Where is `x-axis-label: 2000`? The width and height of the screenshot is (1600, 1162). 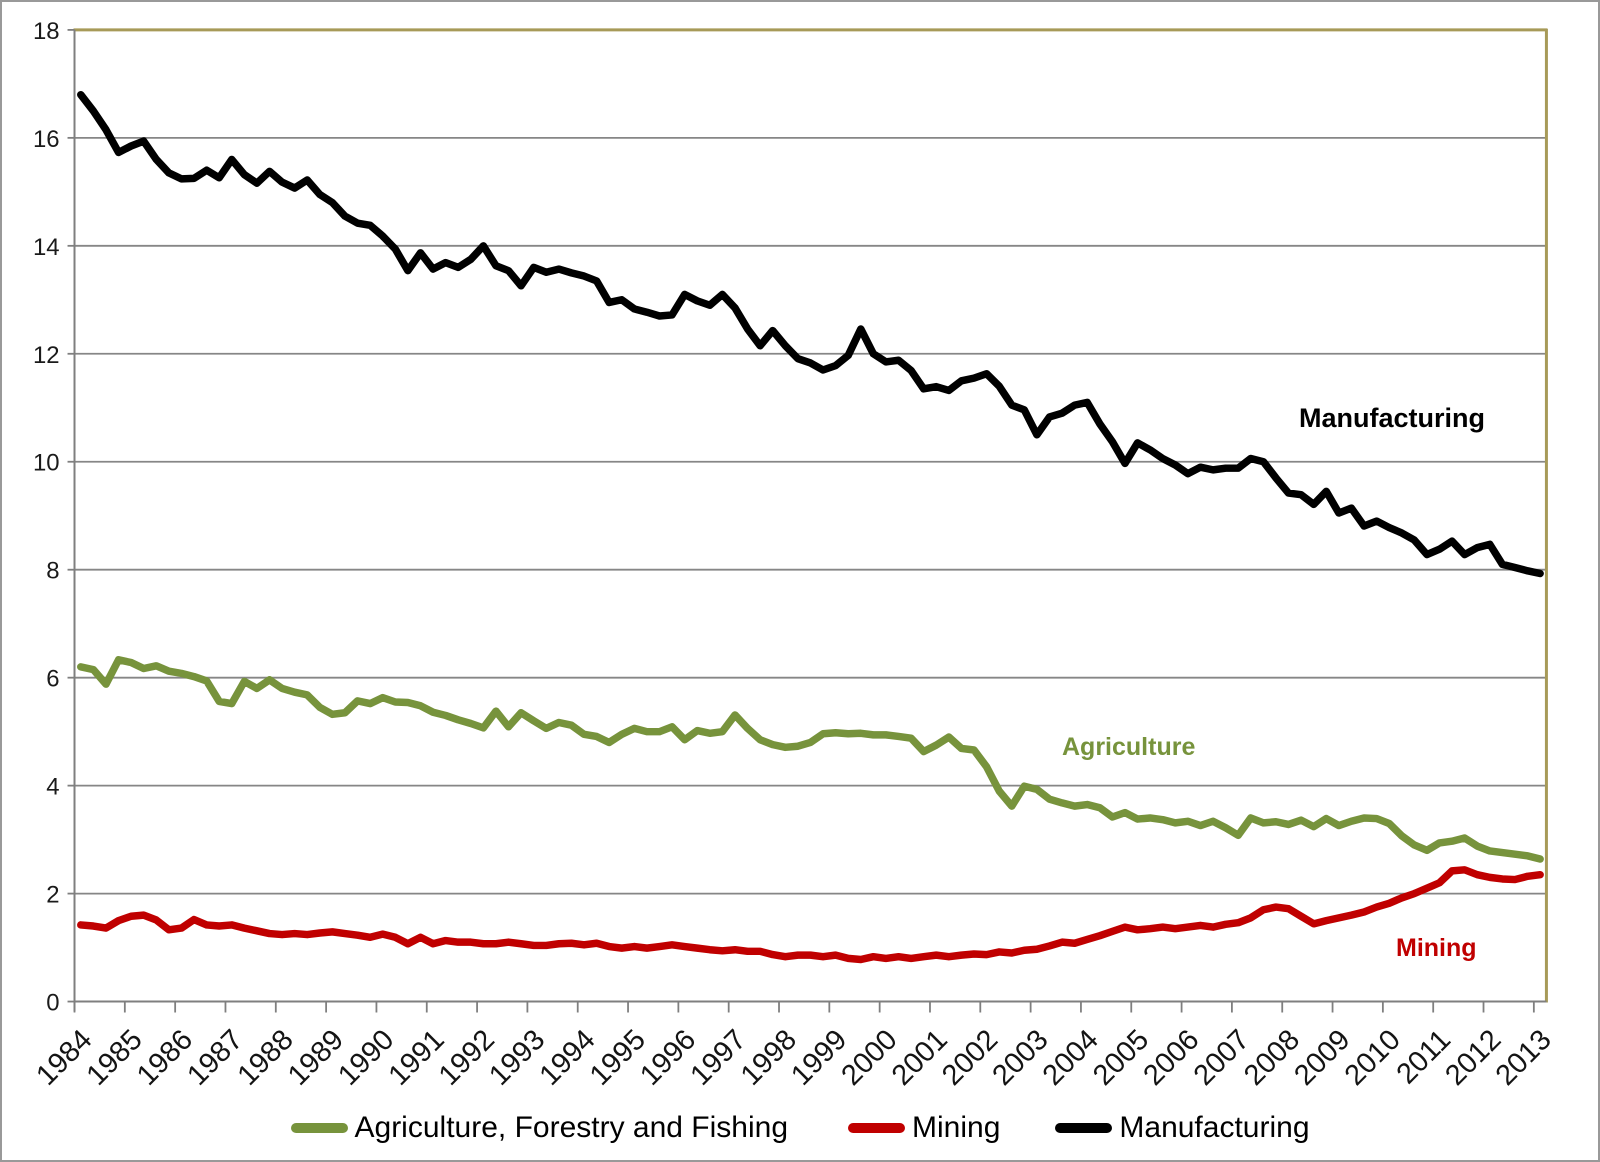 x-axis-label: 2000 is located at coordinates (869, 1058).